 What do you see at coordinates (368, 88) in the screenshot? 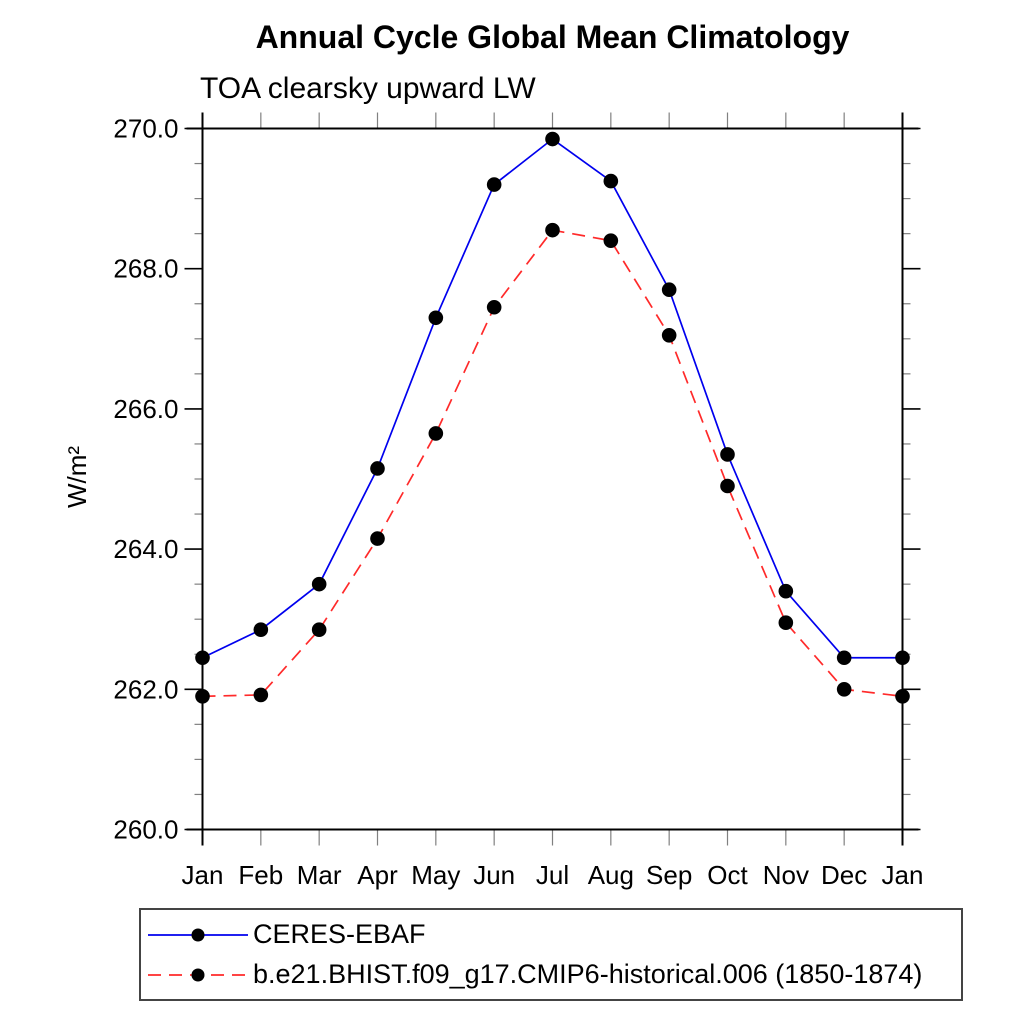
I see `chart-subtitle: TOA clearsky upward LW` at bounding box center [368, 88].